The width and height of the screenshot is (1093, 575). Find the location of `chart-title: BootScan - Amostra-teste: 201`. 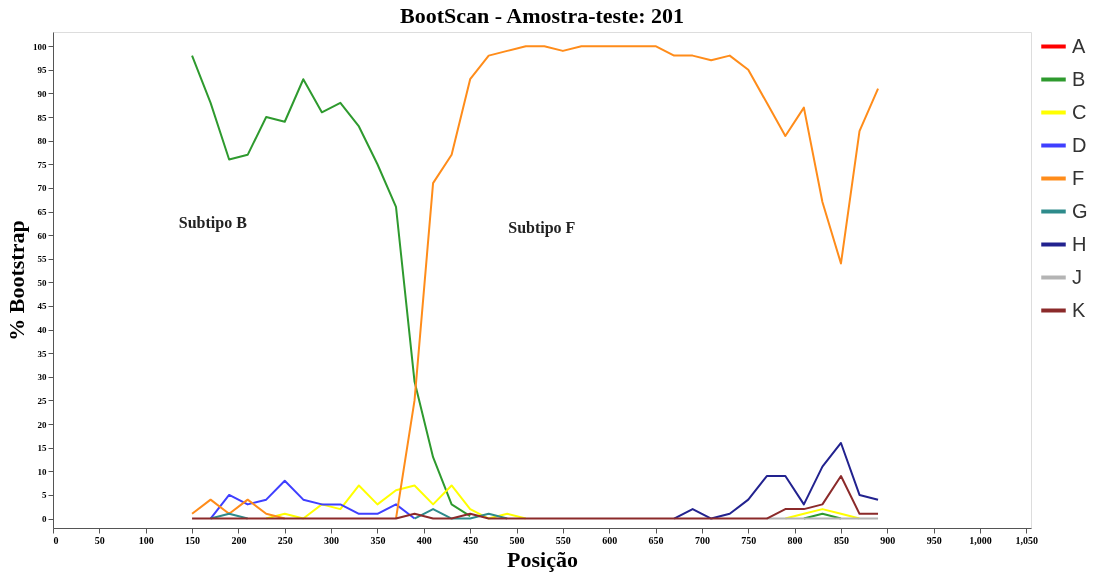

chart-title: BootScan - Amostra-teste: 201 is located at coordinates (542, 15).